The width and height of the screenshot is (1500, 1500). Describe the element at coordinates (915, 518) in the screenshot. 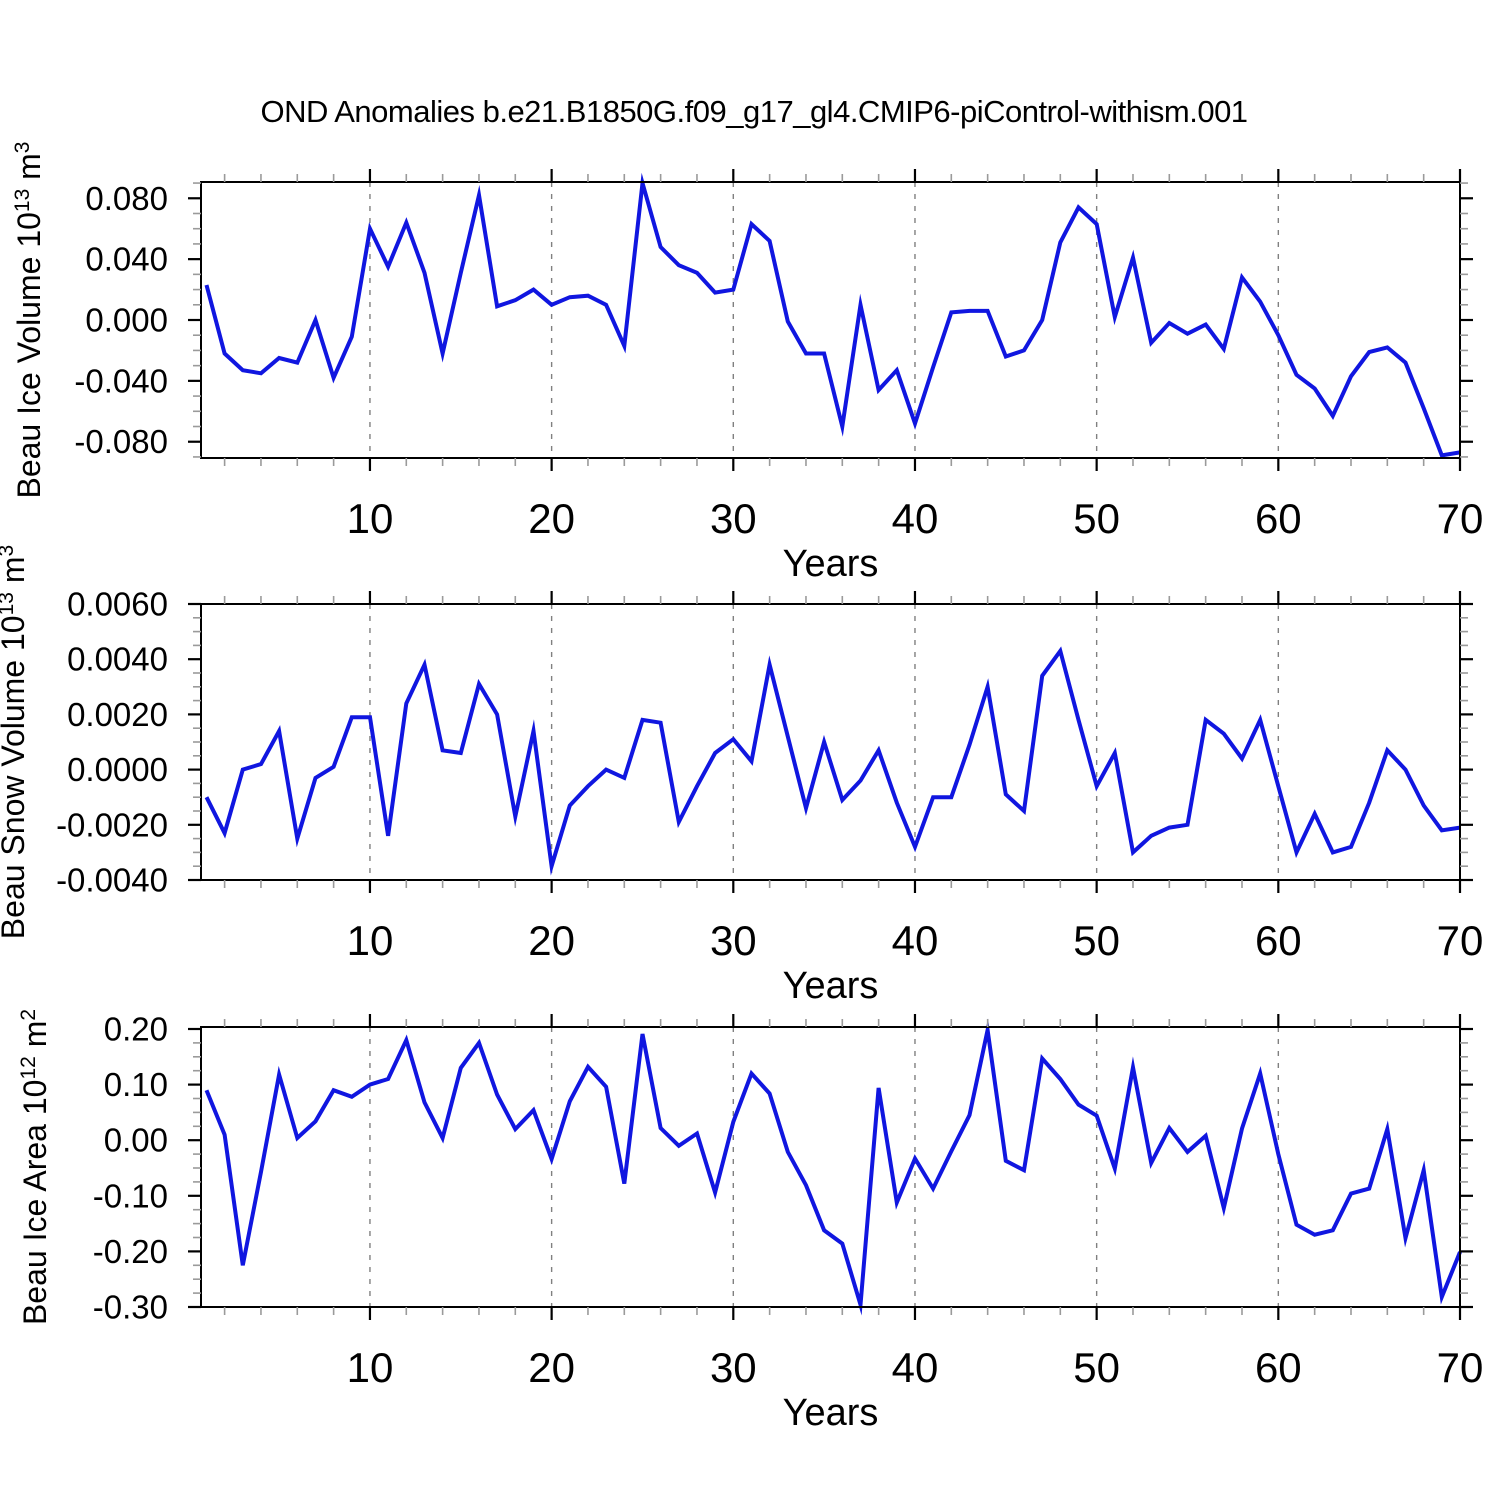

I see `beau-ice-volume-xtick-label: 40` at that location.